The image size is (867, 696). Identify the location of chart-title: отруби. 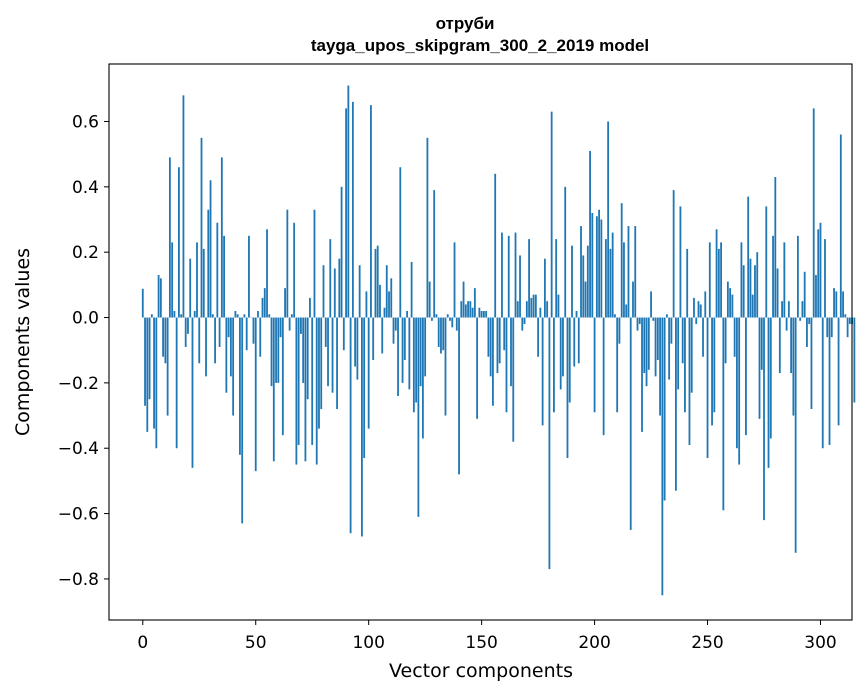
(465, 23).